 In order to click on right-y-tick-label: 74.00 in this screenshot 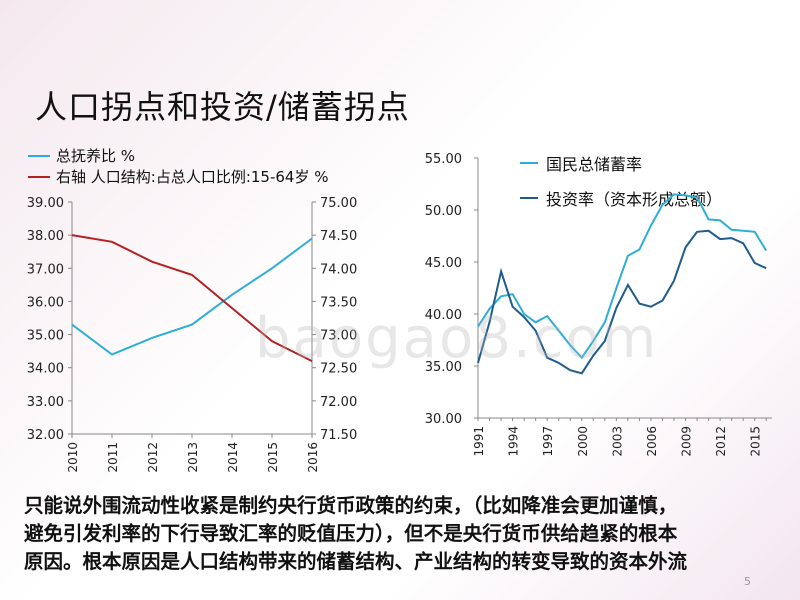, I will do `click(338, 269)`.